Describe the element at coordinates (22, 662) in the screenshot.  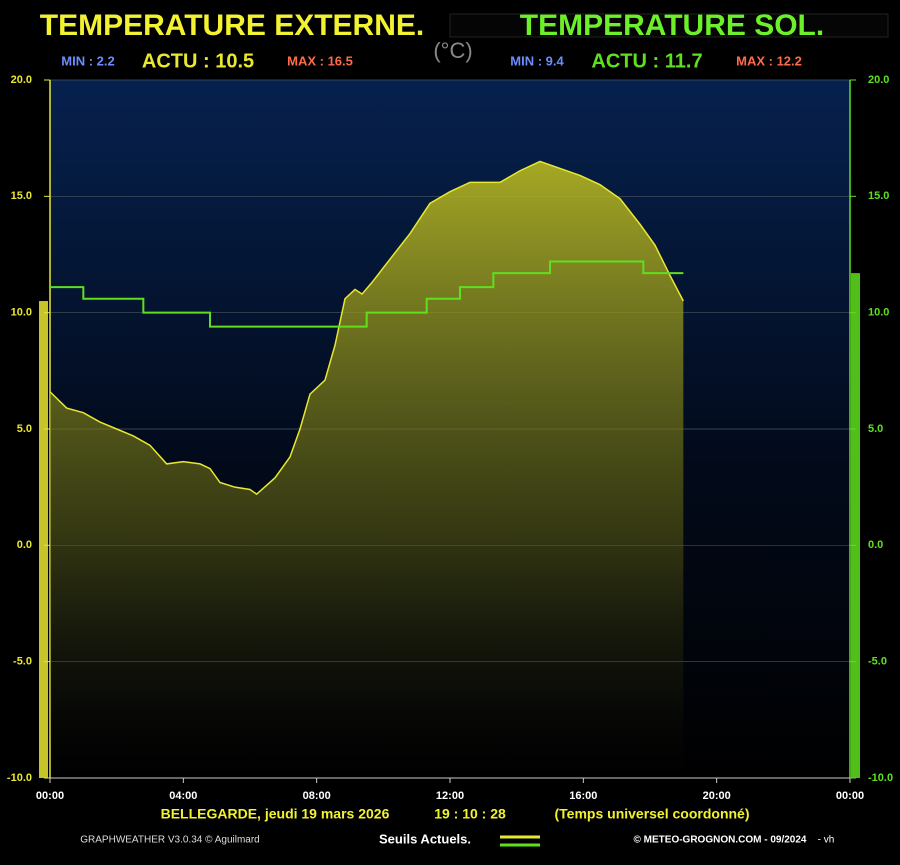
I see `y-tick-label: -5.0` at that location.